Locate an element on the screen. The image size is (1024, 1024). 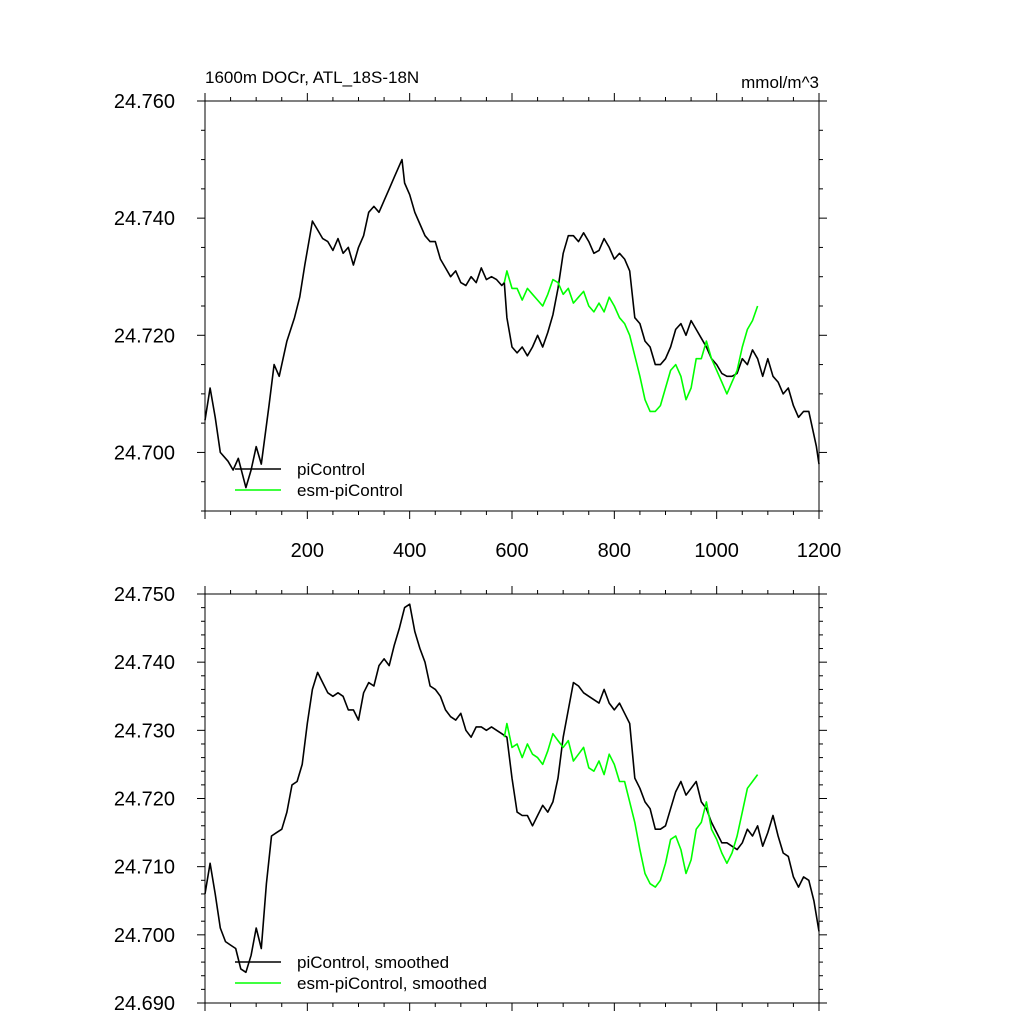
x-tick-label: 800 is located at coordinates (614, 551).